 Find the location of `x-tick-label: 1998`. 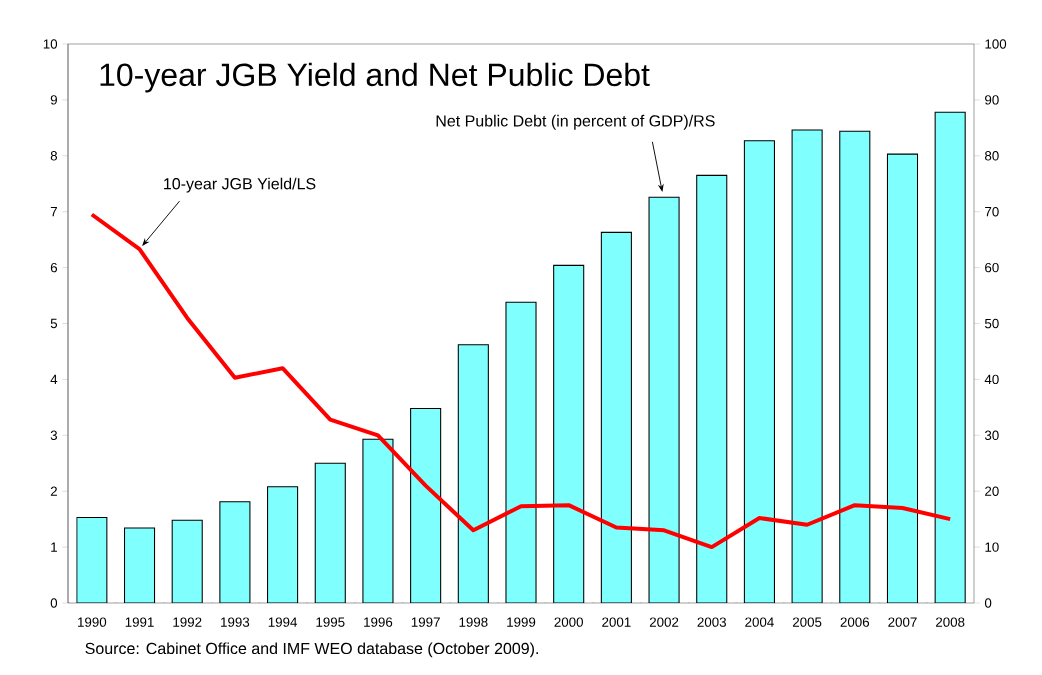

x-tick-label: 1998 is located at coordinates (473, 622).